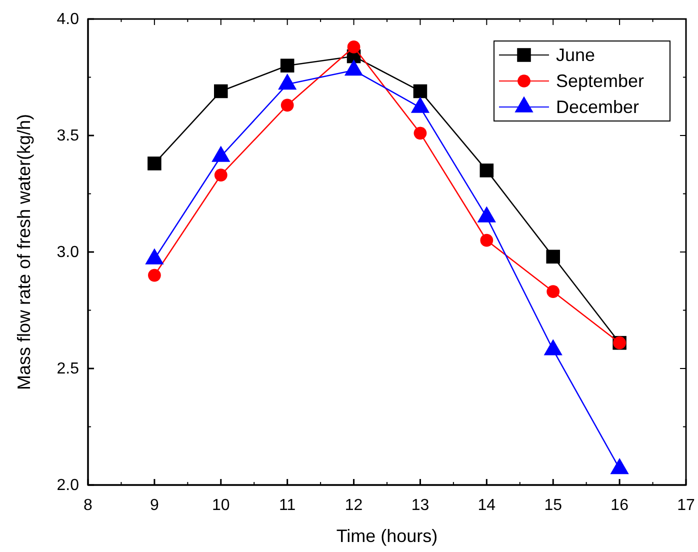 This screenshot has height=552, width=698. Describe the element at coordinates (24, 252) in the screenshot. I see `y-axis-title: Mass flow rate of fresh water(kg/h)` at that location.